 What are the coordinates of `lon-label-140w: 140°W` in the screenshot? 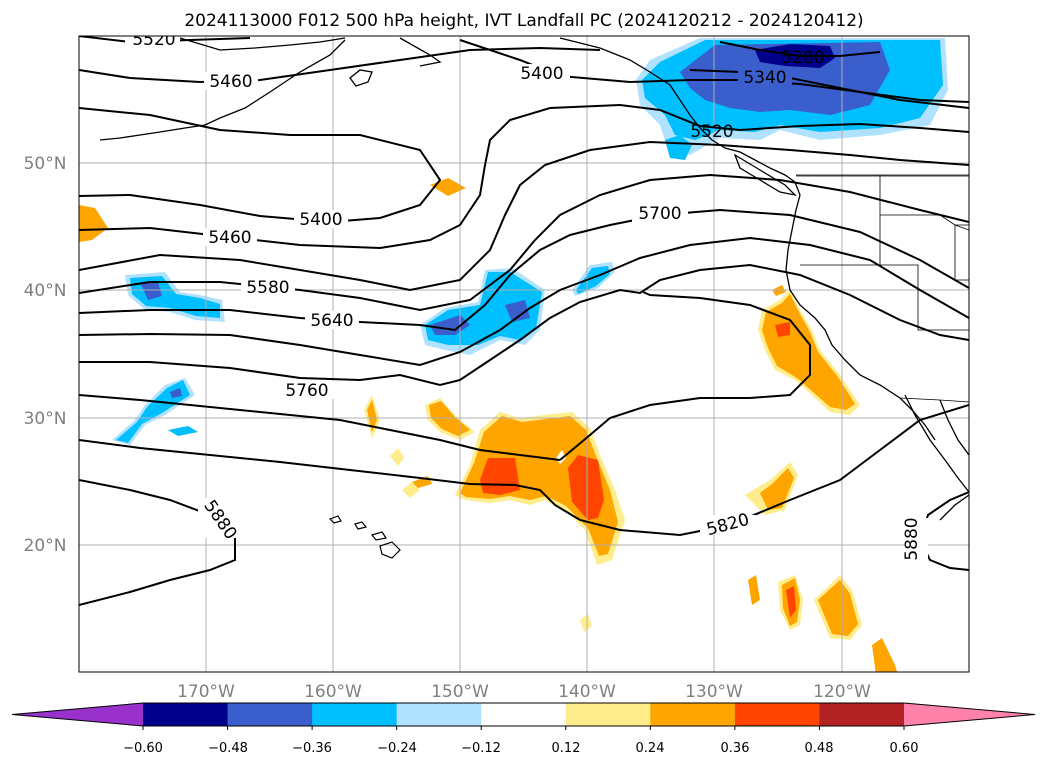 It's located at (587, 692).